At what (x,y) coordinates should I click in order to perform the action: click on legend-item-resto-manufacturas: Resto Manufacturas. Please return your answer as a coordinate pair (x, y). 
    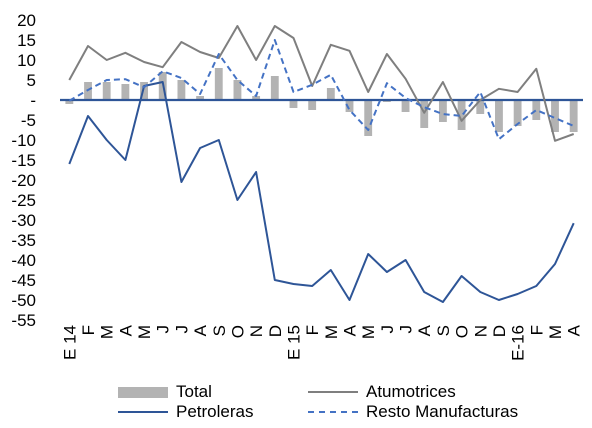
    Looking at the image, I should click on (413, 412).